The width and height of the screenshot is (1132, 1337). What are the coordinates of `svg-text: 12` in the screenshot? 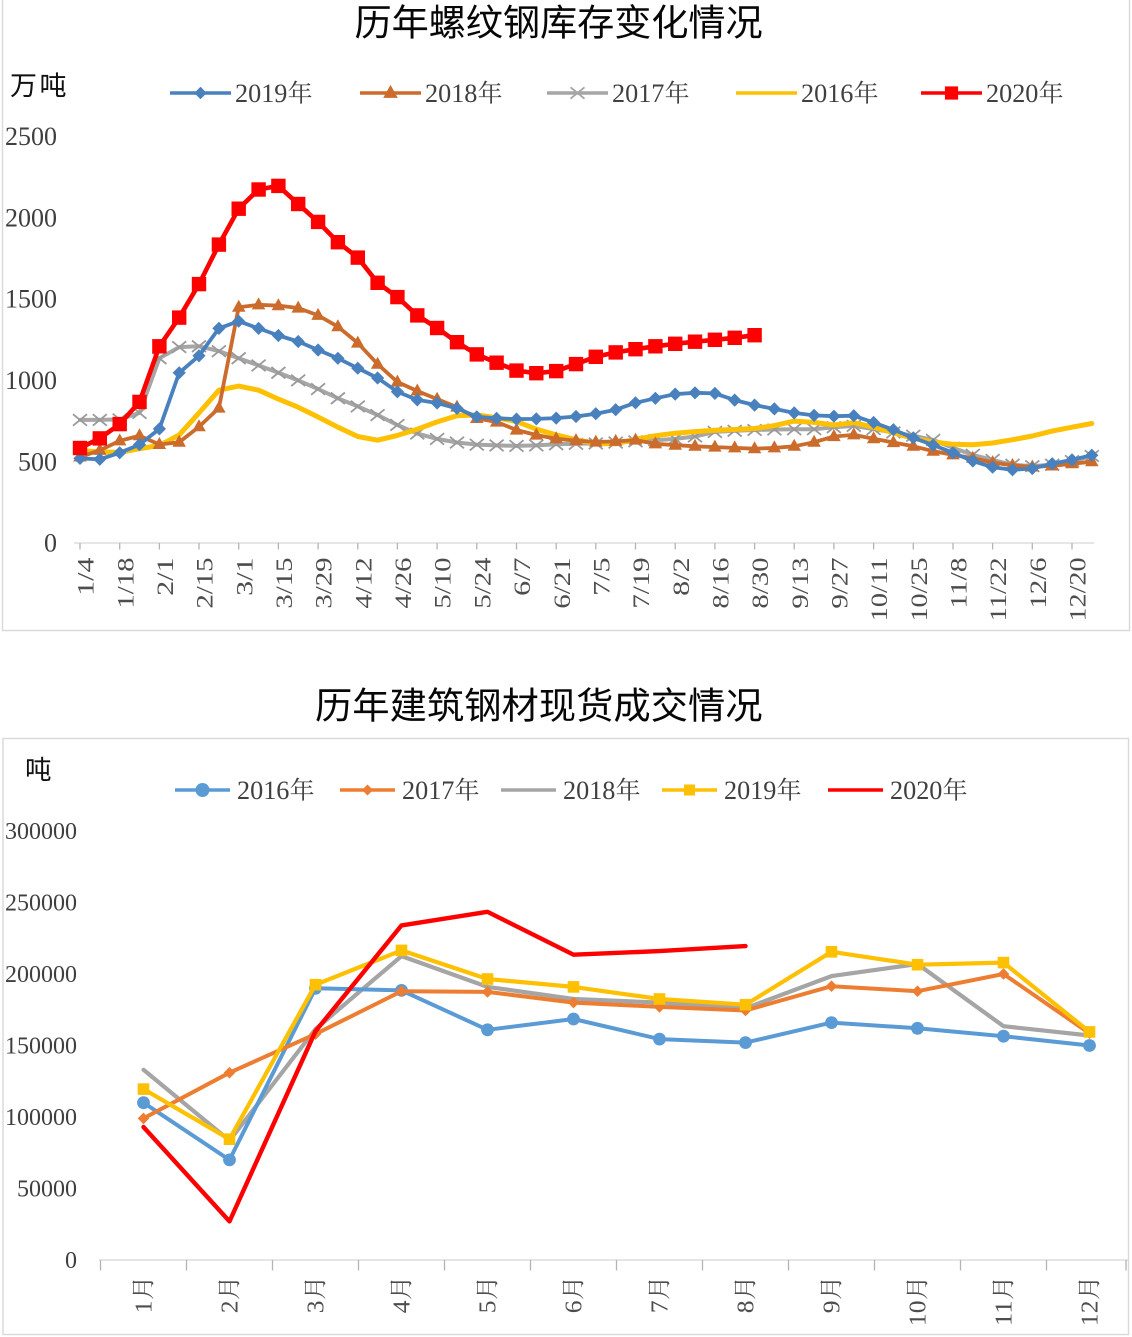 It's located at (1090, 1314).